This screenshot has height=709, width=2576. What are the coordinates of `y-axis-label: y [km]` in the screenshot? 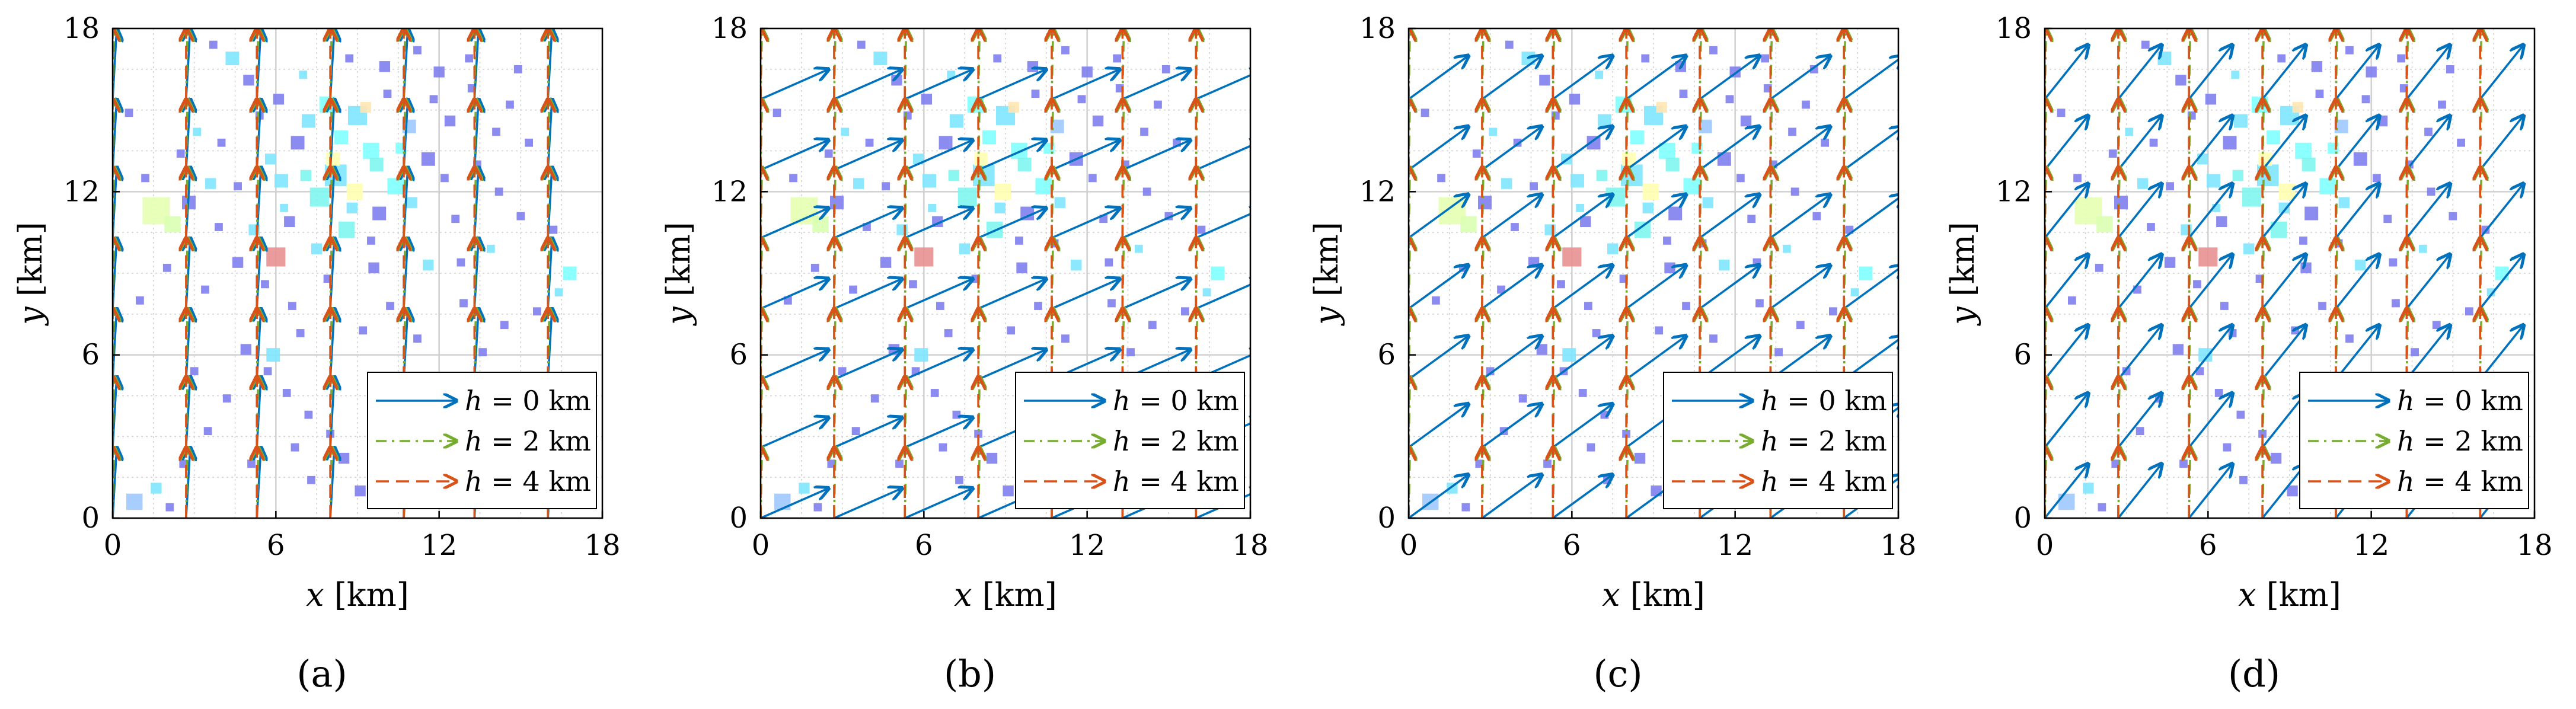 It's located at (1326, 274).